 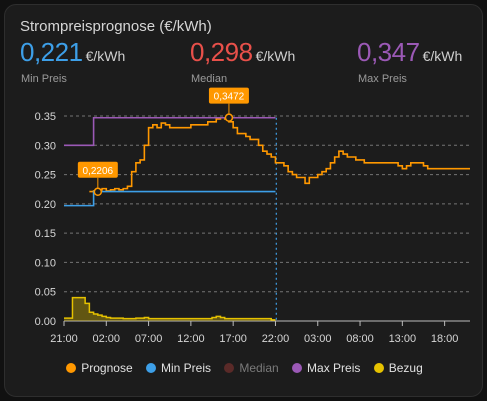 I want to click on legend-dot-median, so click(x=229, y=368).